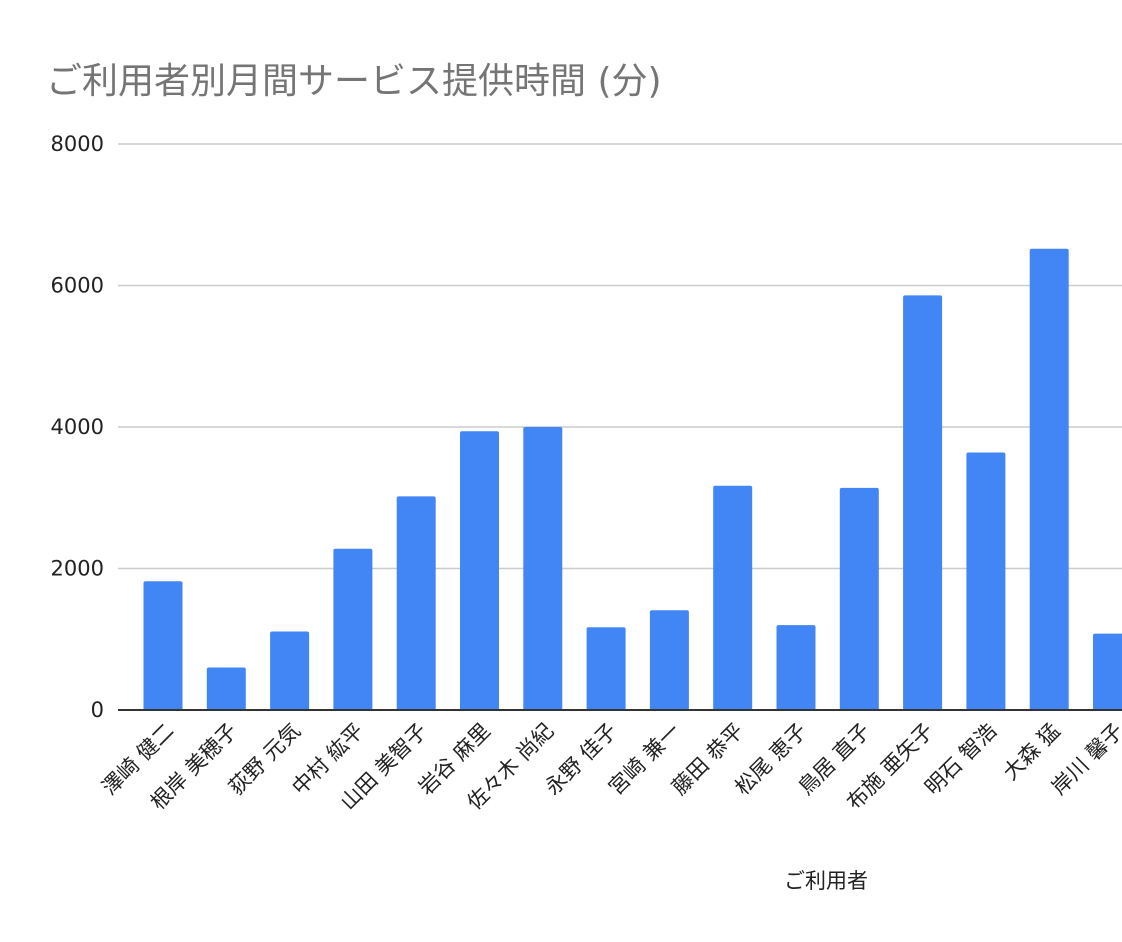 The height and width of the screenshot is (942, 1122). I want to click on x-axis-title: ご利用者, so click(826, 881).